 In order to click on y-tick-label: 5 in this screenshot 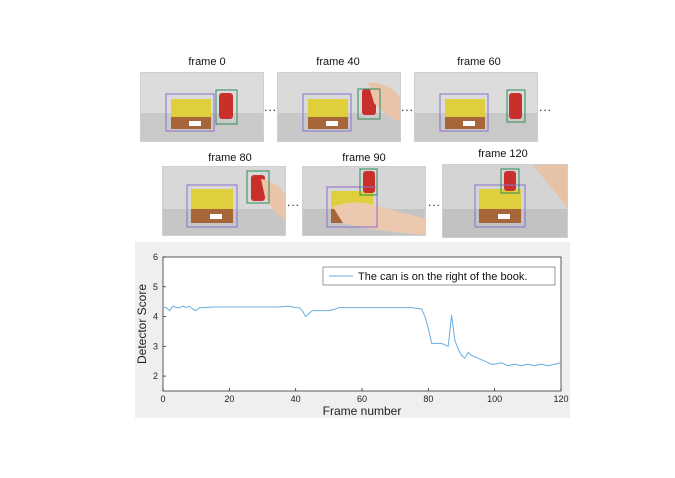, I will do `click(155, 287)`.